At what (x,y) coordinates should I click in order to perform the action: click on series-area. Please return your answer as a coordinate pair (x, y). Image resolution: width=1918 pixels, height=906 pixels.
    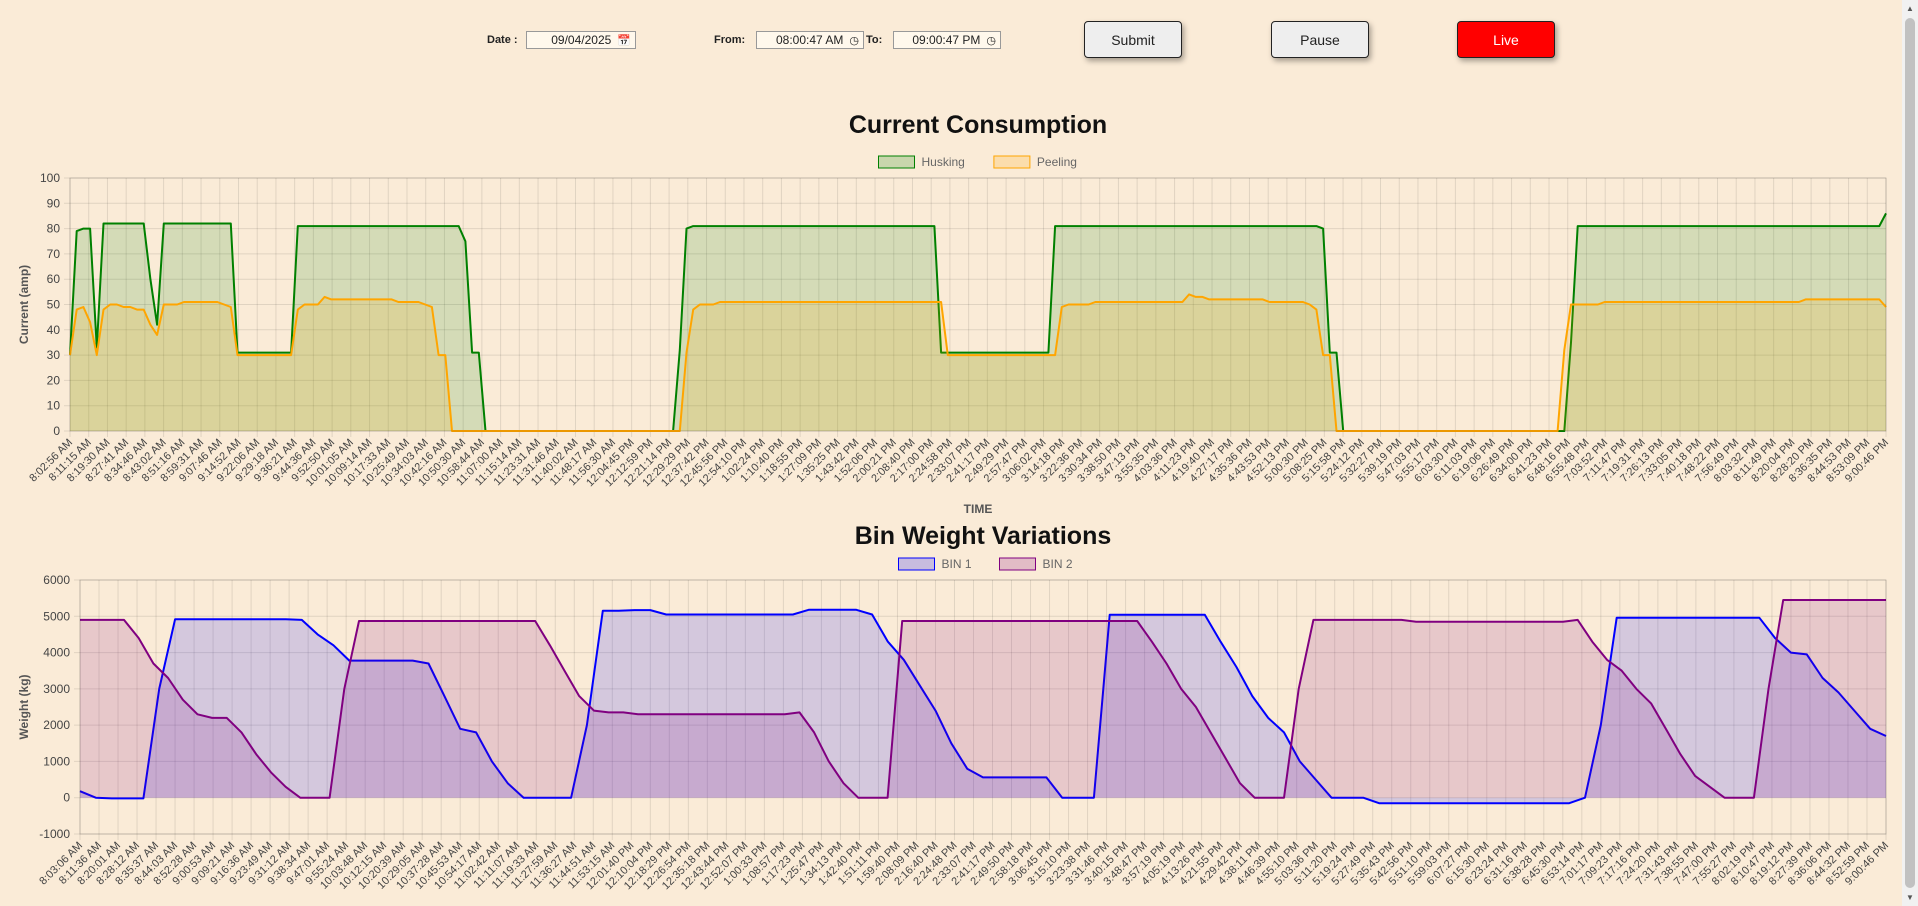
    Looking at the image, I should click on (978, 362).